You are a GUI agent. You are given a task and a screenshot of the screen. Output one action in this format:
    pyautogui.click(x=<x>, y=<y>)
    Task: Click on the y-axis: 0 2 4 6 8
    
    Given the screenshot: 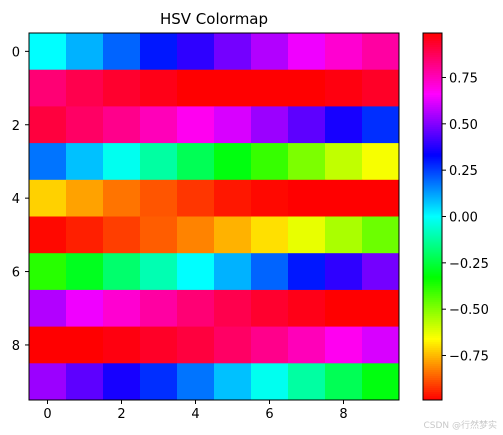 What is the action you would take?
    pyautogui.click(x=20, y=199)
    